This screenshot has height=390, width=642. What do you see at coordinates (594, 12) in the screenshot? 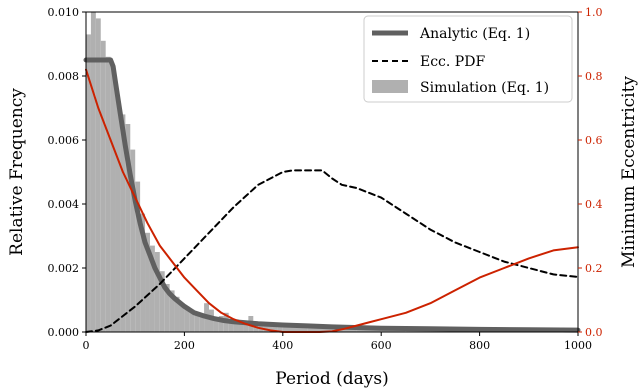
I see `right-y-tick-label: 1.0` at bounding box center [594, 12].